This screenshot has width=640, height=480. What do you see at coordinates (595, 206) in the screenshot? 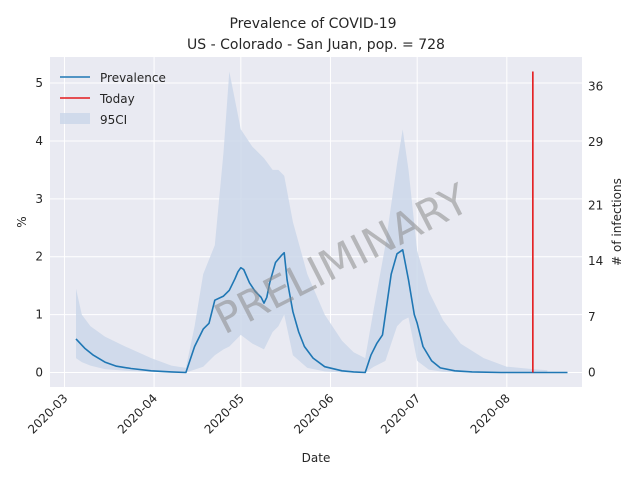
I see `y2-tick-label: 21` at bounding box center [595, 206].